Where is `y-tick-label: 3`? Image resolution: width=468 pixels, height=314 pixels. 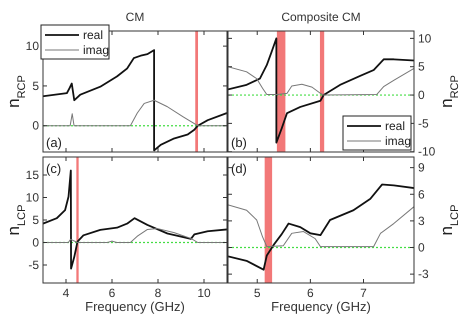 y-tick-label: 3 is located at coordinates (421, 221).